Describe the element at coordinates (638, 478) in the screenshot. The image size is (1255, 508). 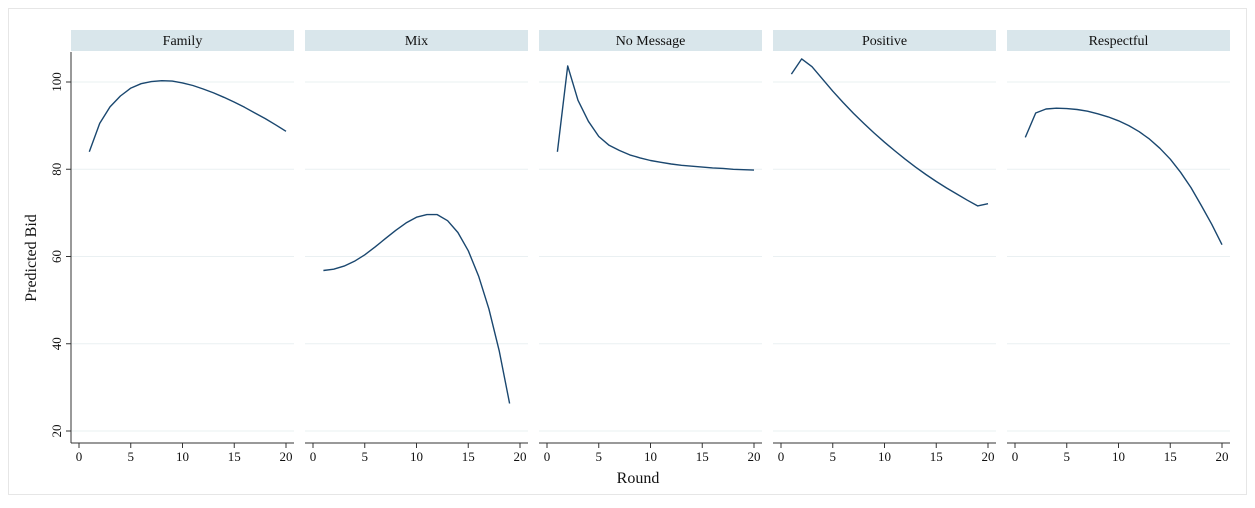
I see `x-axis-title: Round` at that location.